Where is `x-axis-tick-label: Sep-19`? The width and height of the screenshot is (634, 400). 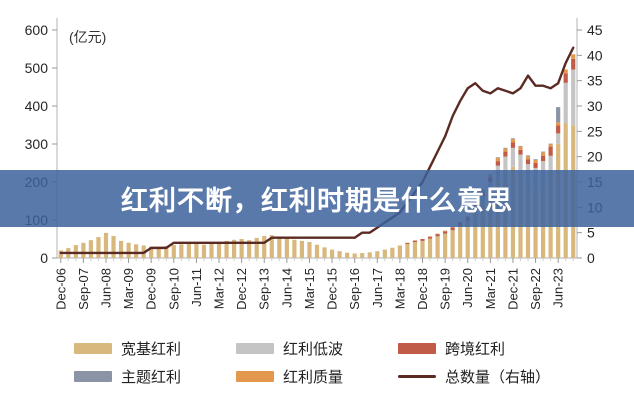
x-axis-tick-label: Sep-19 is located at coordinates (445, 289).